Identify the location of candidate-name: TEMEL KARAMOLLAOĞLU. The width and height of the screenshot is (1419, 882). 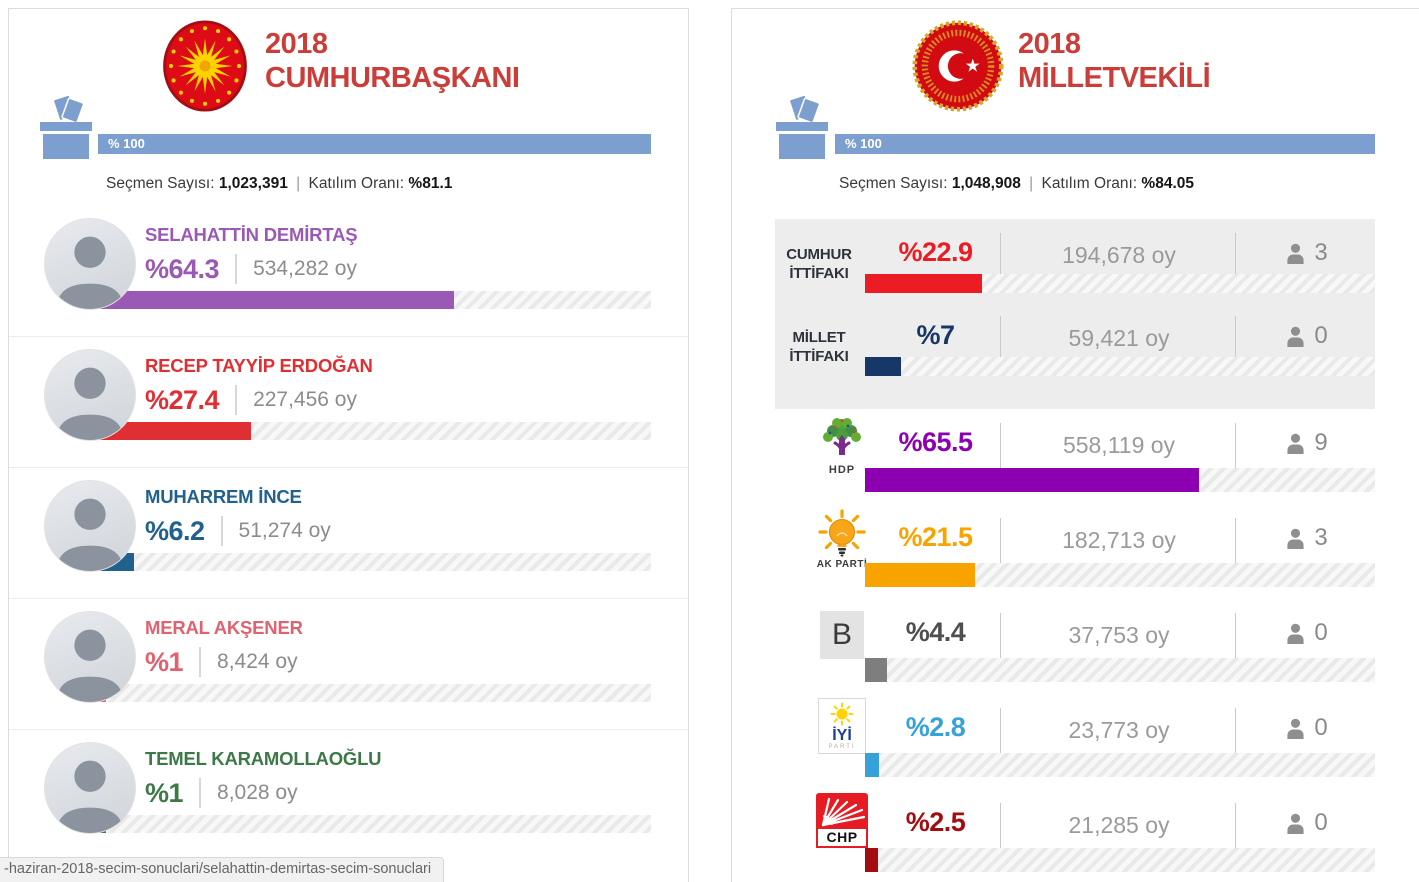
(263, 758).